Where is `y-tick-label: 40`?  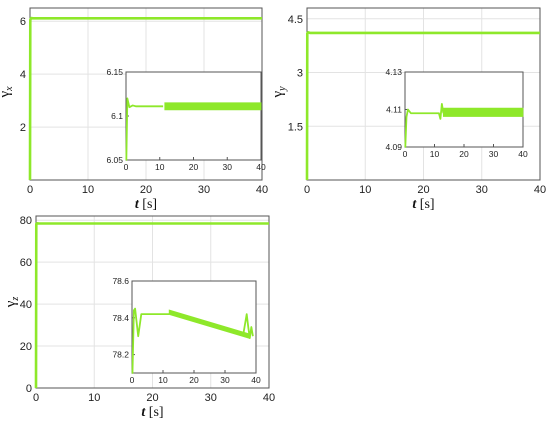
y-tick-label: 40 is located at coordinates (26, 305).